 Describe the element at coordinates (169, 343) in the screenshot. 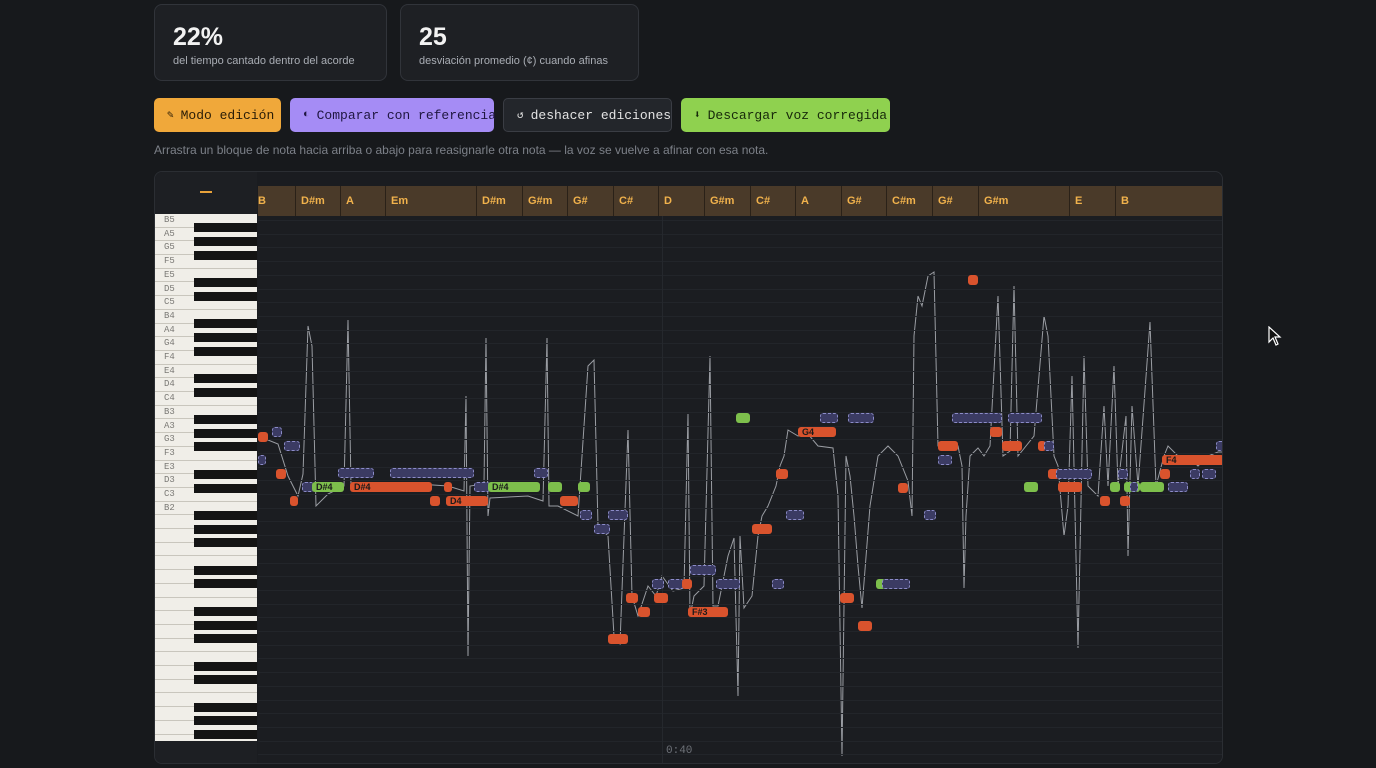

I see `piano-key-label: G4` at that location.